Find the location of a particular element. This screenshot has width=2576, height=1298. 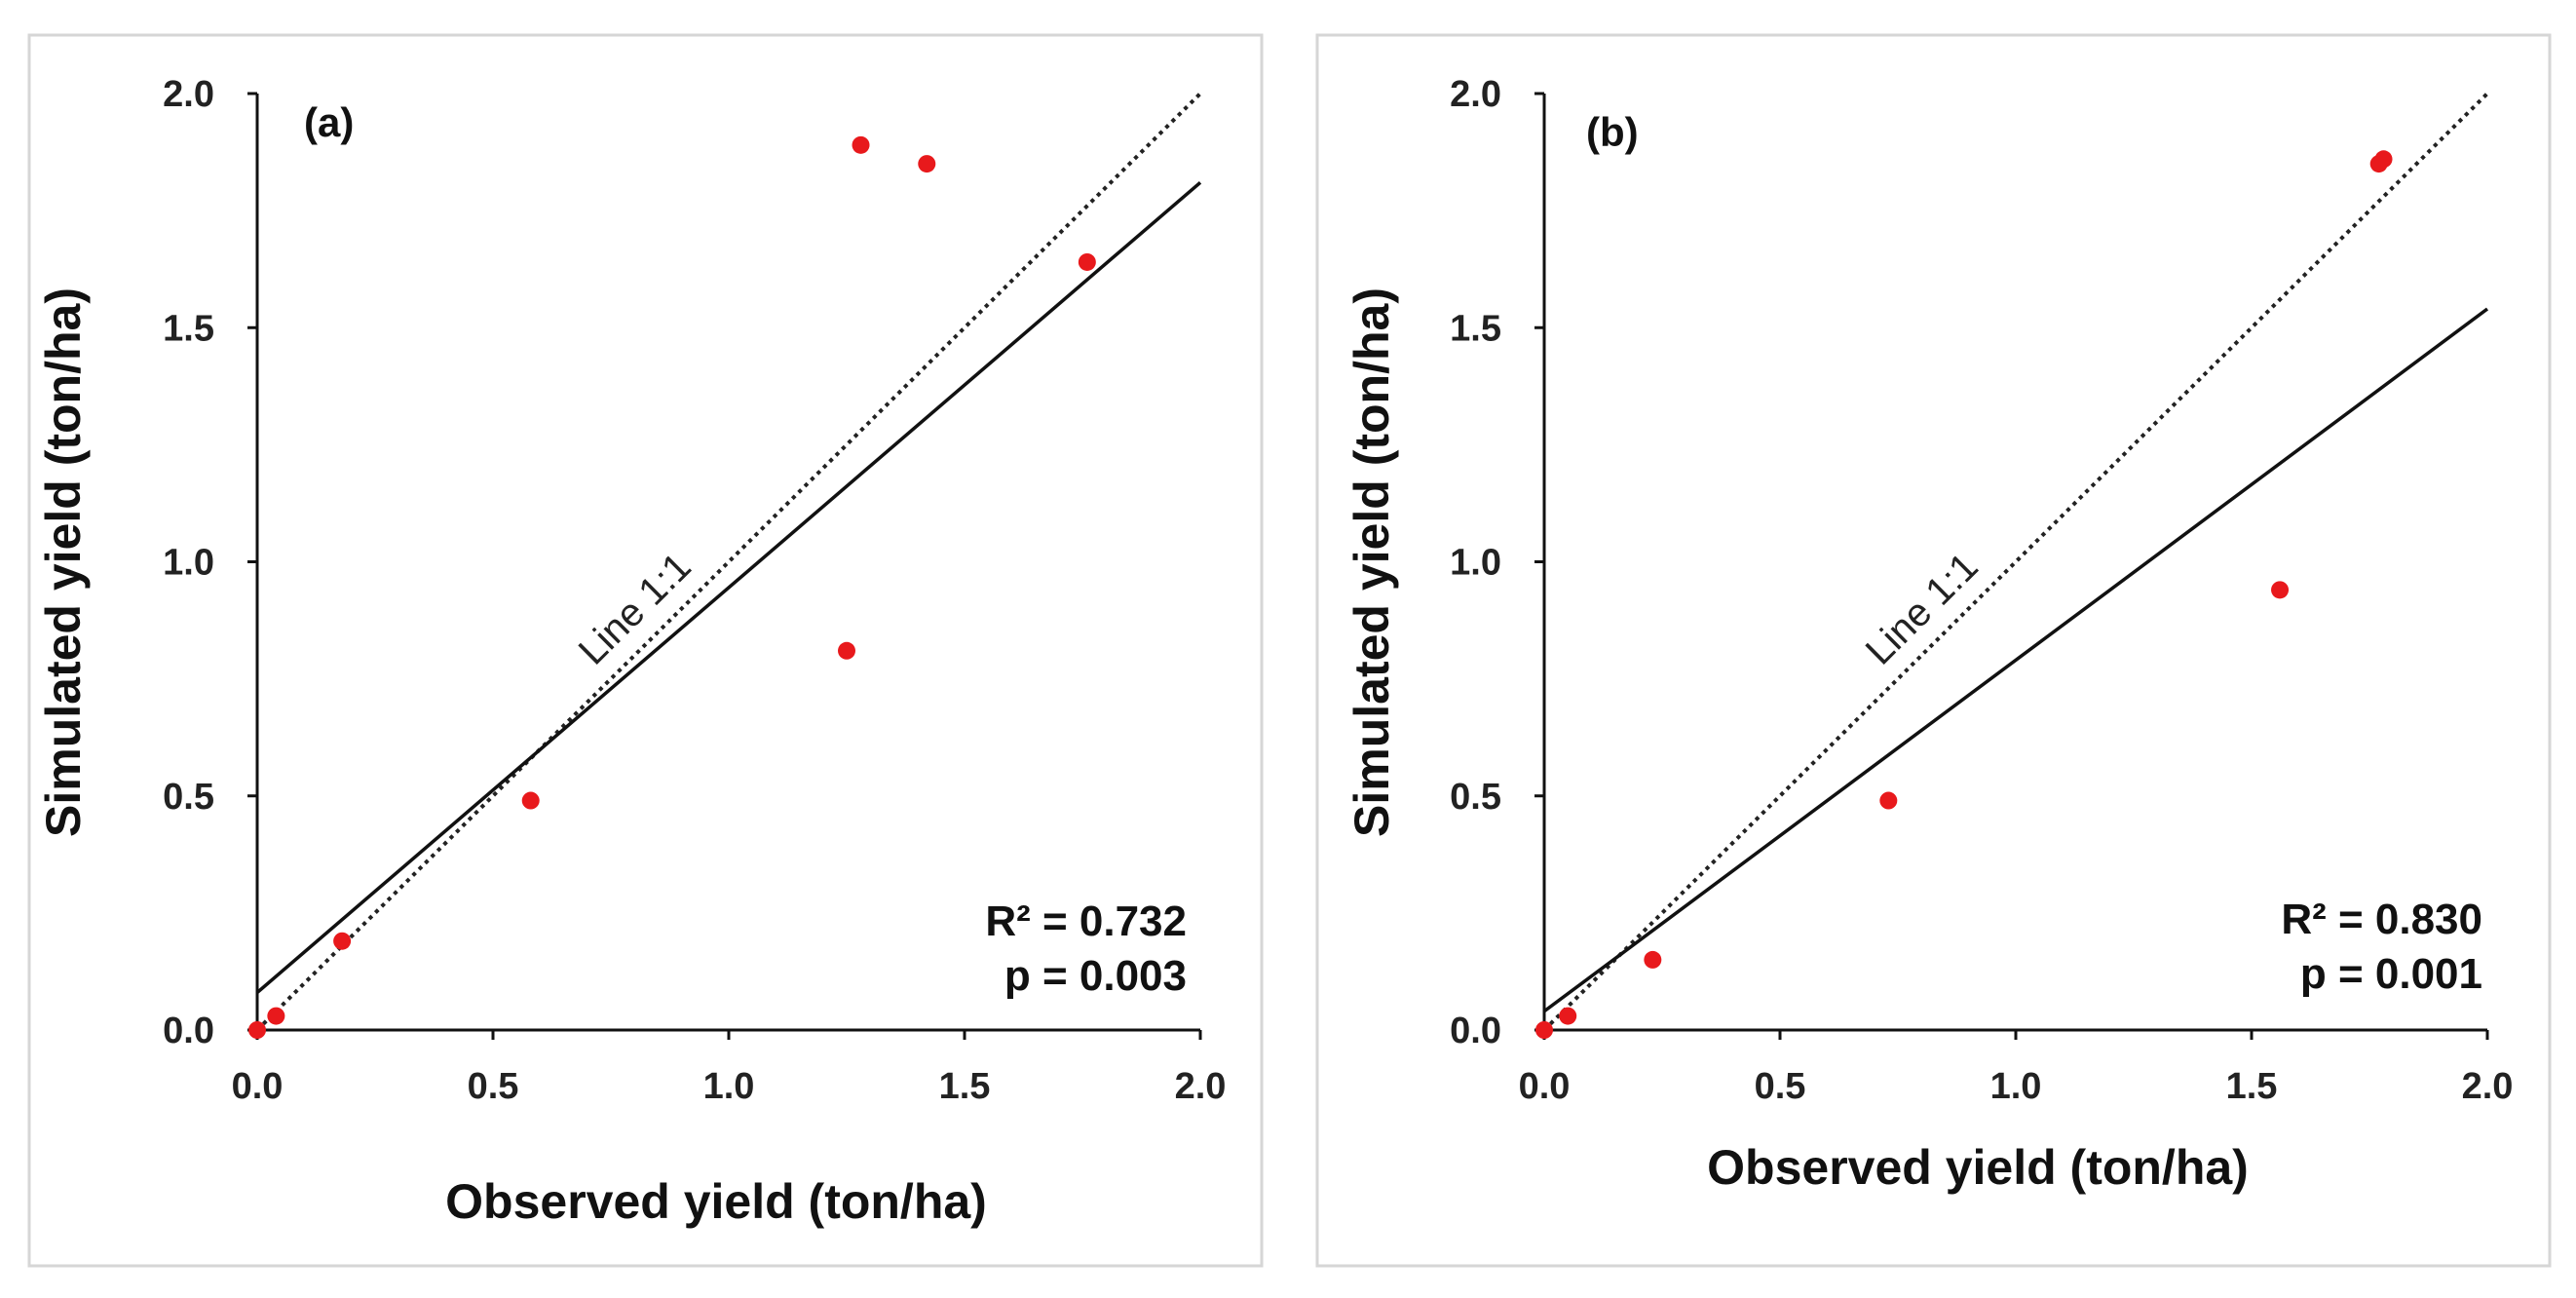

panel-a-x-tick-label: 1.0 is located at coordinates (729, 1086).